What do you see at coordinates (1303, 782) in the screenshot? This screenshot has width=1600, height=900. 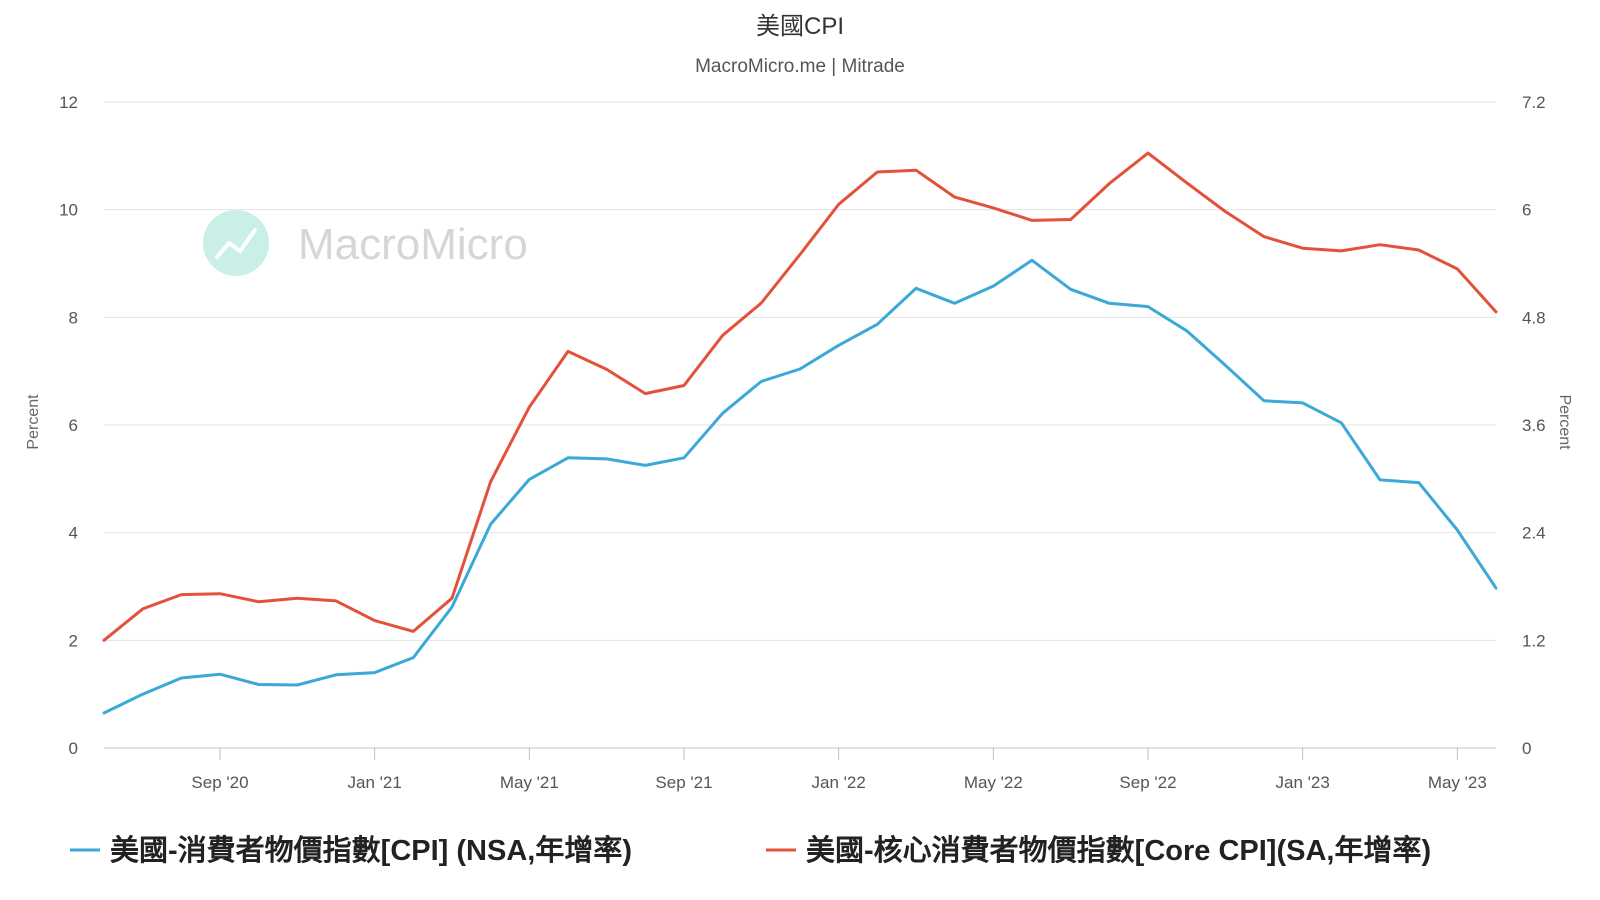 I see `x-tick-label: Jan '23` at bounding box center [1303, 782].